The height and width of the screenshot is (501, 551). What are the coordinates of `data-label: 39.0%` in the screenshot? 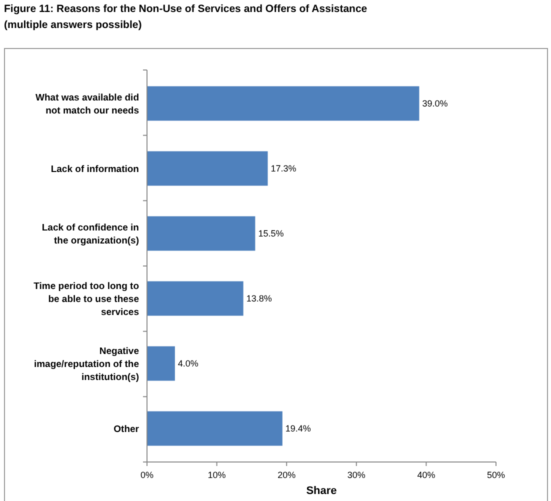 It's located at (435, 103).